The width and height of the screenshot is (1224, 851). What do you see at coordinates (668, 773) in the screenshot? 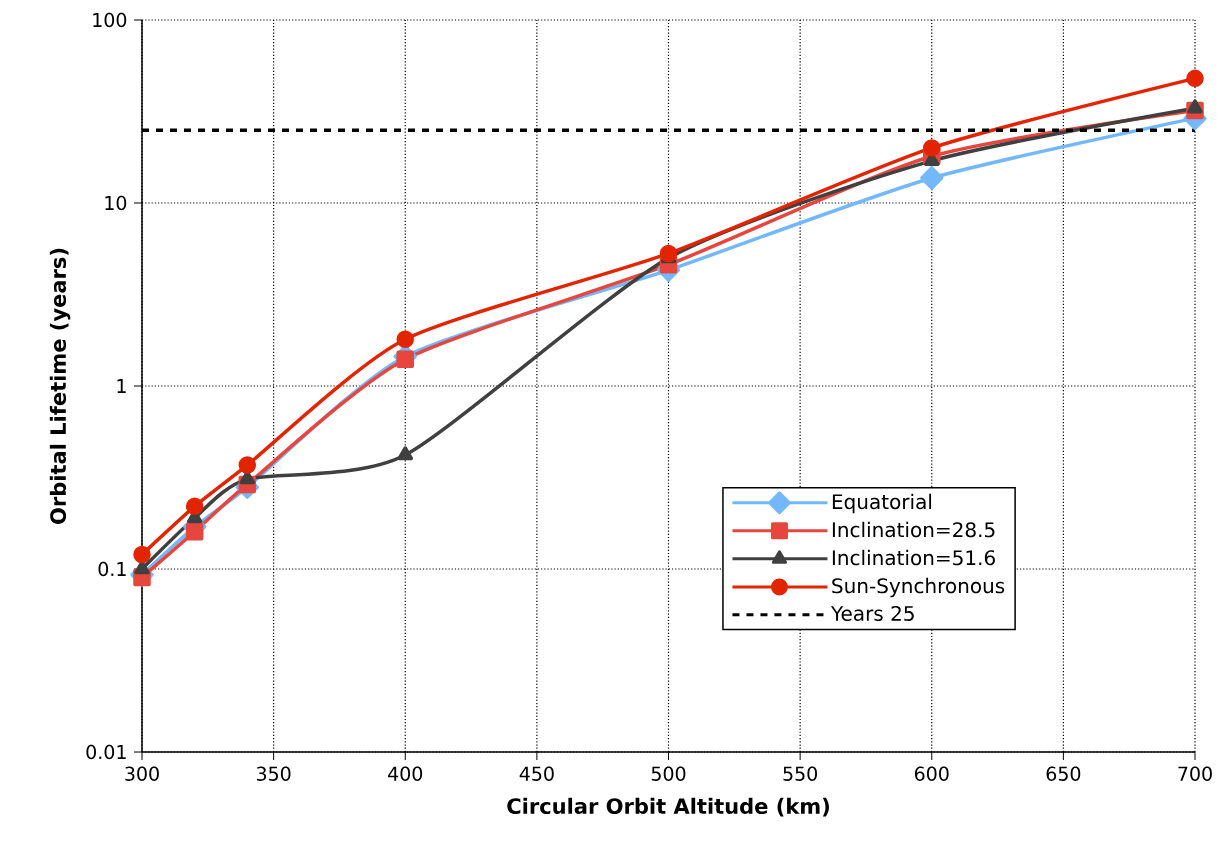
I see `x-tick-label: 500` at bounding box center [668, 773].